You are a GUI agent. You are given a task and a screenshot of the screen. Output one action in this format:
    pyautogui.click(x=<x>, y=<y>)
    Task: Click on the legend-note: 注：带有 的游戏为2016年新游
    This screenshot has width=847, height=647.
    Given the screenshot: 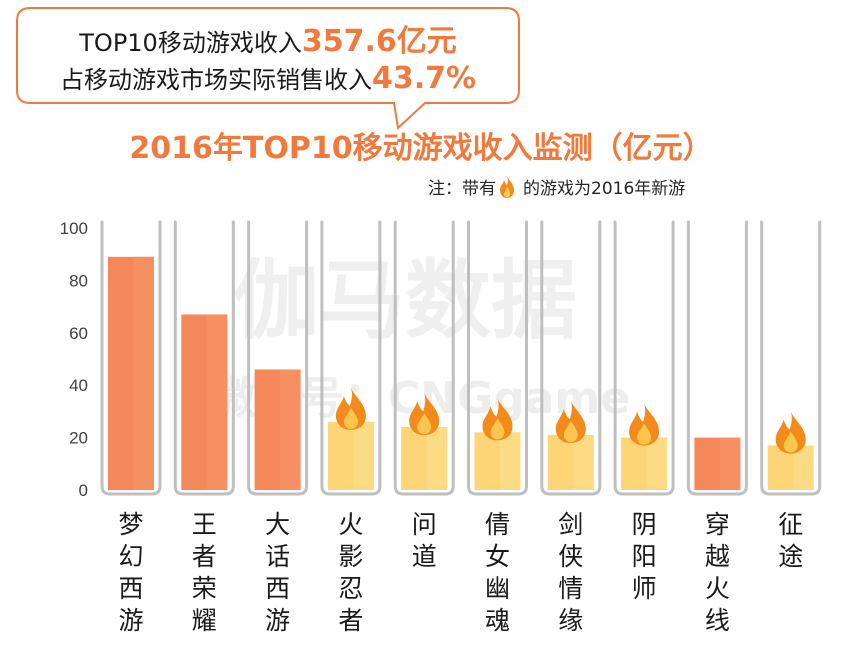 What is the action you would take?
    pyautogui.click(x=556, y=187)
    